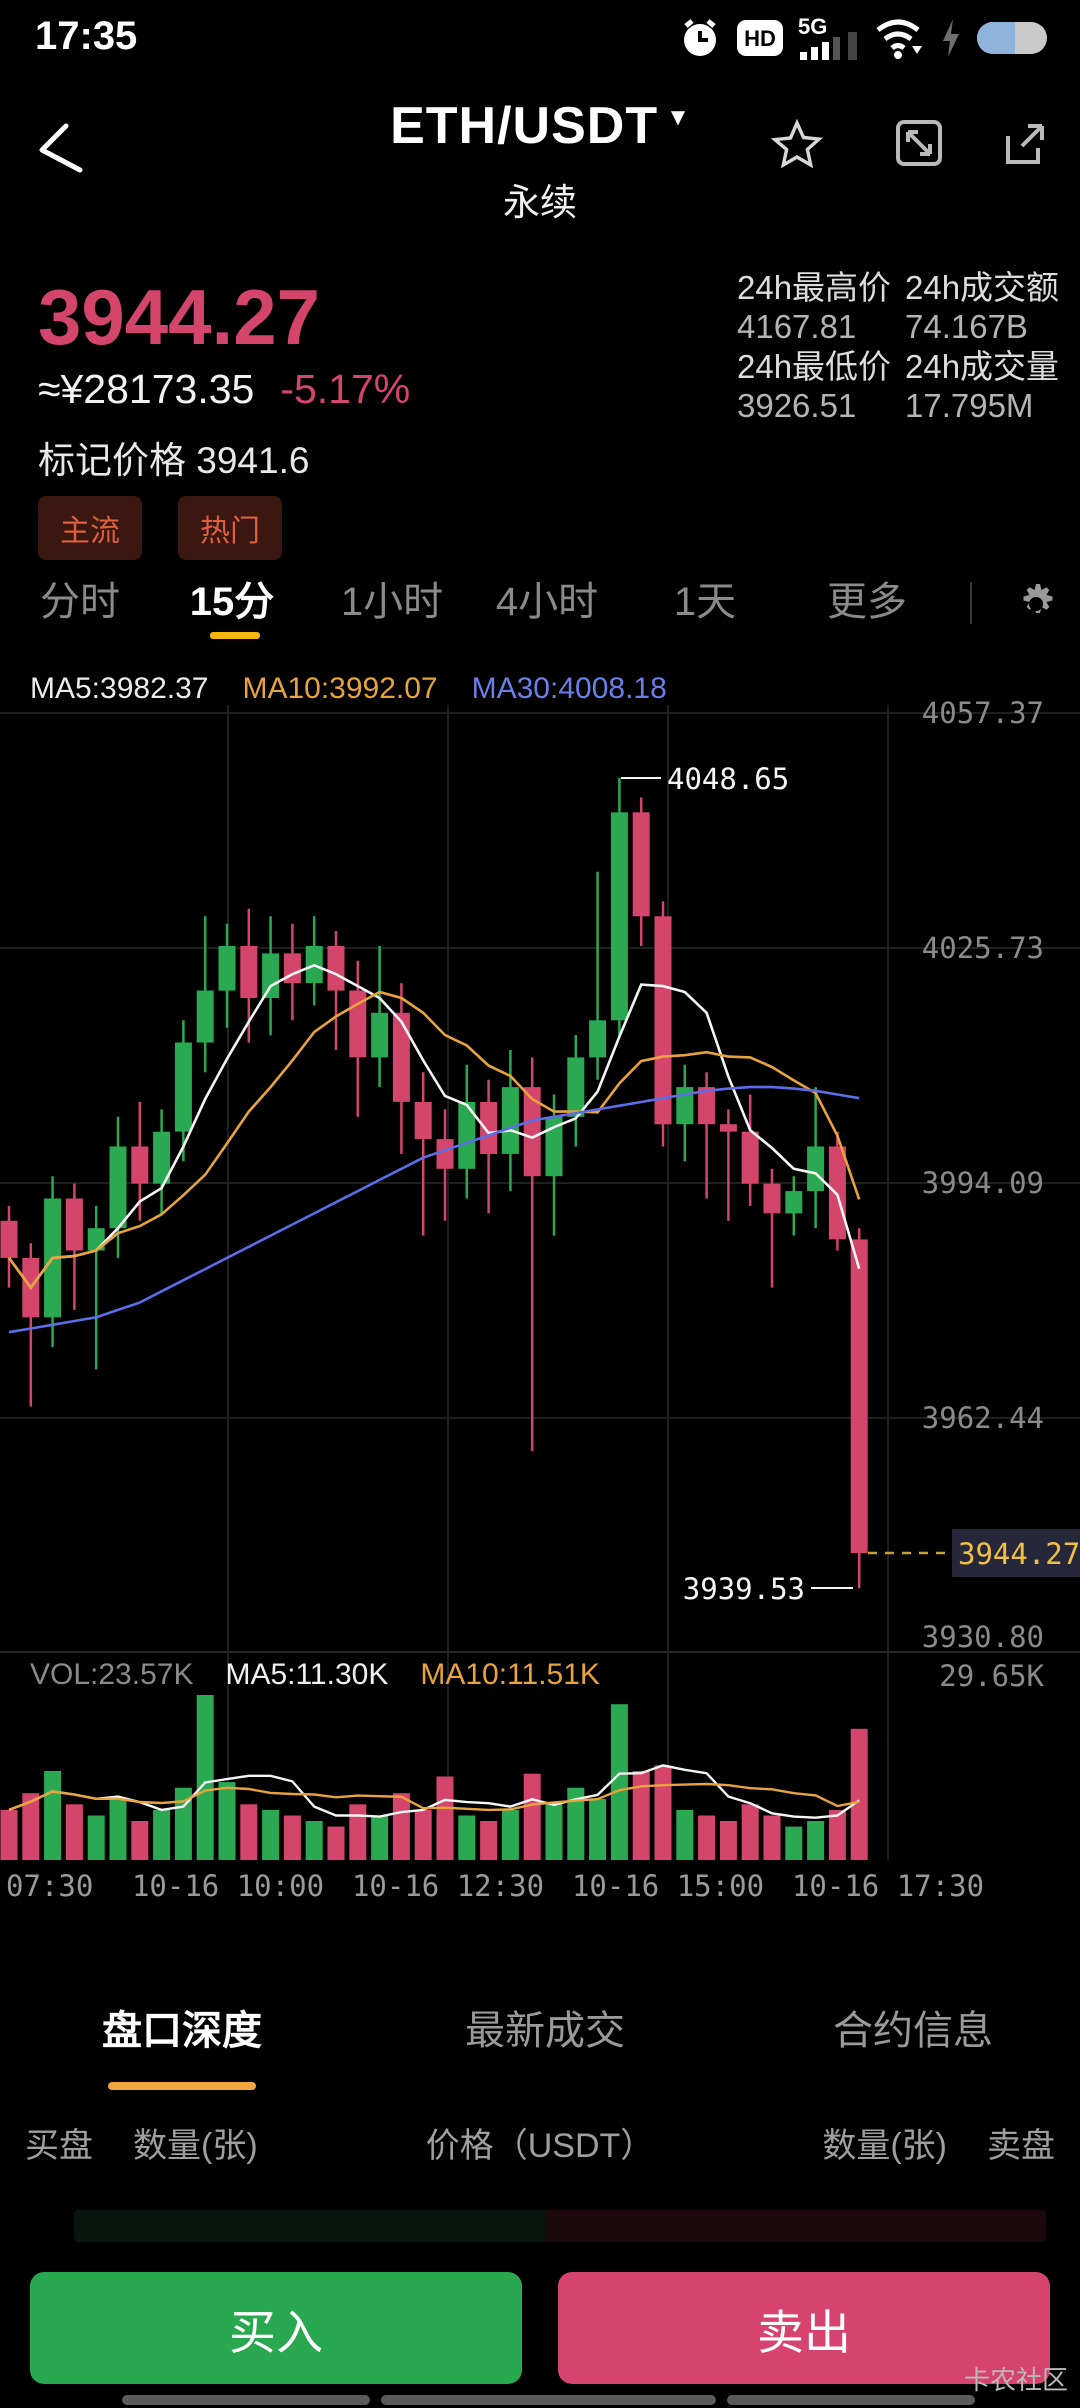  Describe the element at coordinates (913, 2031) in the screenshot. I see `orderbook-tab-3: 合约信息` at that location.